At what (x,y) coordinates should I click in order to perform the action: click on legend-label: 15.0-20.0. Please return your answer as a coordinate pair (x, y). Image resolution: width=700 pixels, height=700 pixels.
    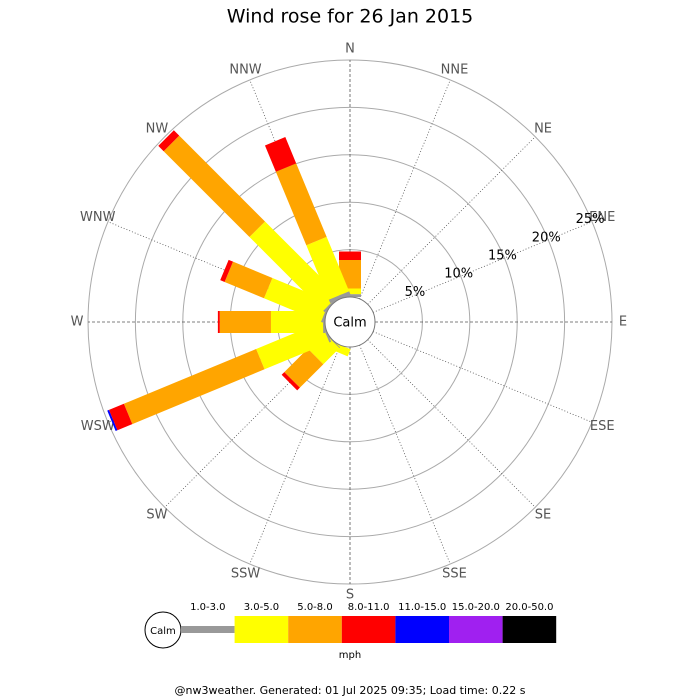
    Looking at the image, I should click on (476, 607).